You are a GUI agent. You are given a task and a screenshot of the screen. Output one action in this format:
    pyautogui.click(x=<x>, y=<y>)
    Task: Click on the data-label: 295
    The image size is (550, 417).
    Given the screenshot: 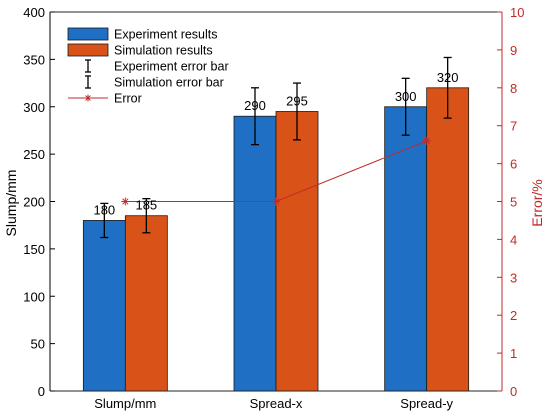 What is the action you would take?
    pyautogui.click(x=297, y=100)
    